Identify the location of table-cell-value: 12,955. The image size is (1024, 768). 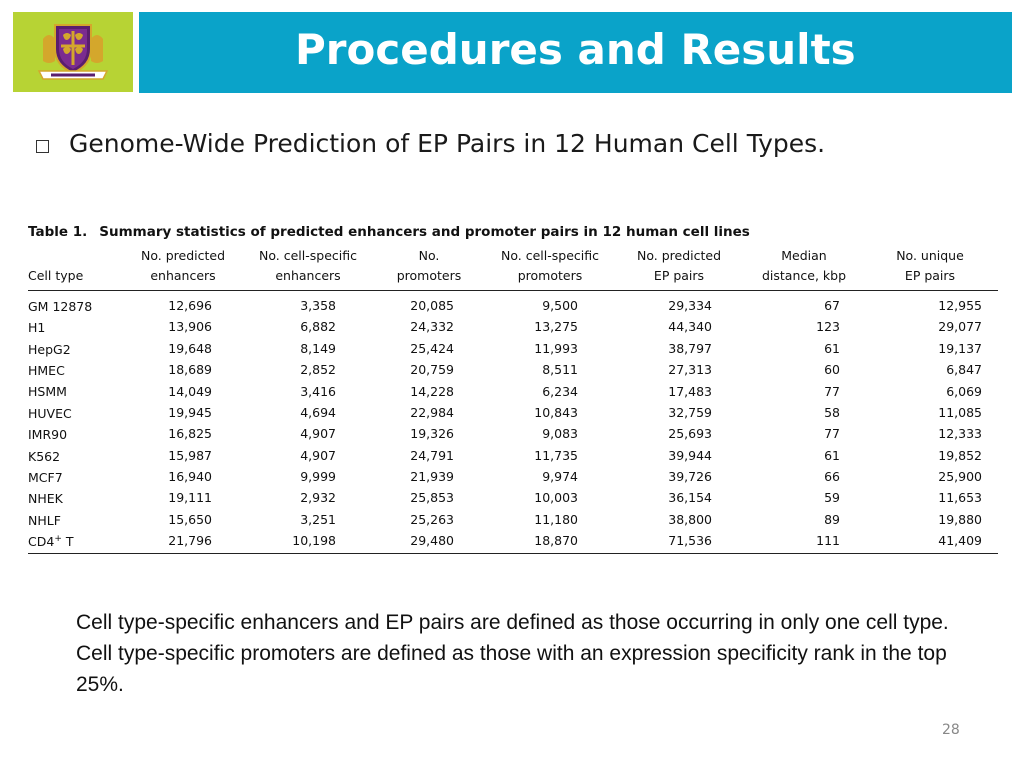
(960, 306).